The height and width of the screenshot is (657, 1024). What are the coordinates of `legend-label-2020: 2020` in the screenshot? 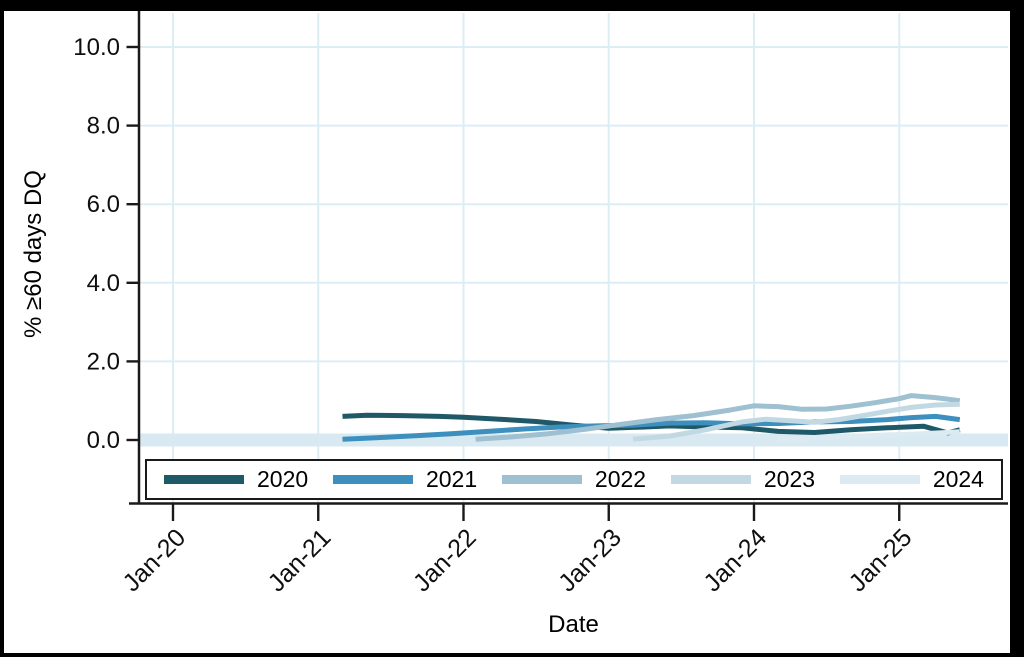 It's located at (283, 479).